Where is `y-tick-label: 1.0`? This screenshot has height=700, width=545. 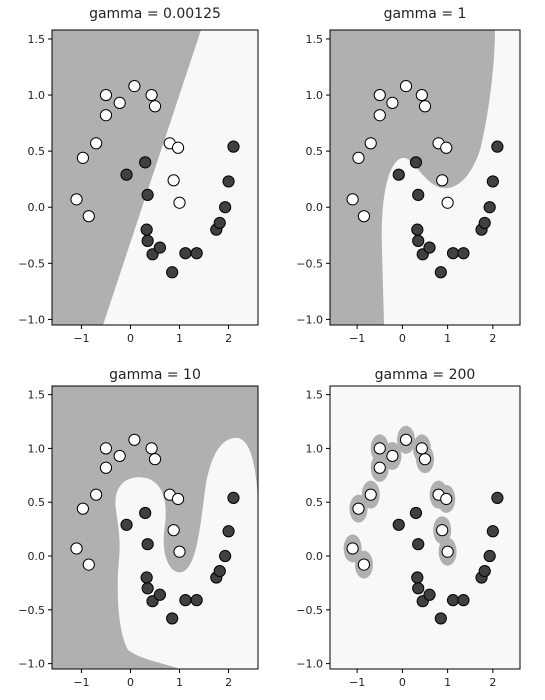 y-tick-label: 1.0 is located at coordinates (315, 448).